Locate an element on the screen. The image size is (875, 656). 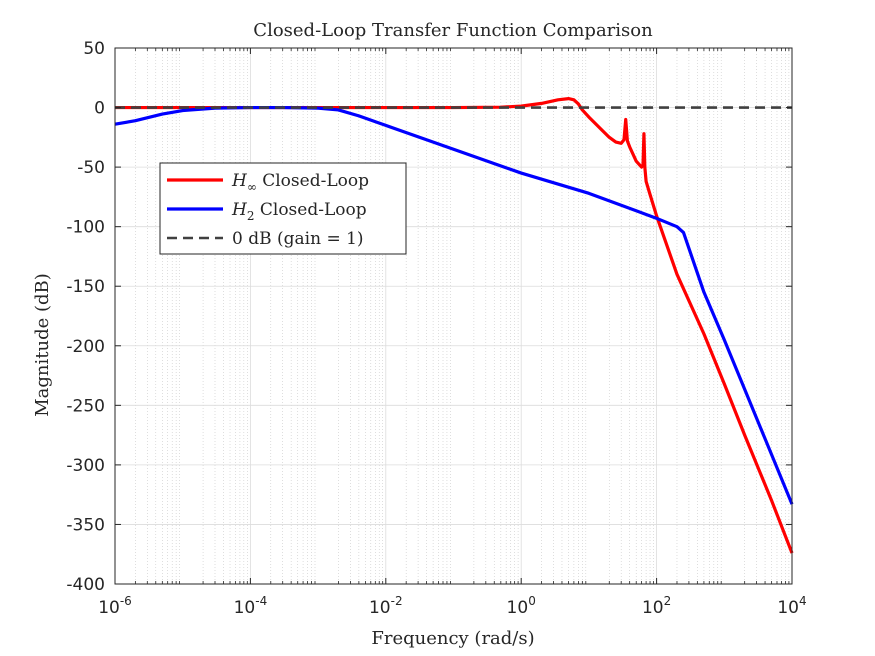
y-tick-label: -400 is located at coordinates (85, 585).